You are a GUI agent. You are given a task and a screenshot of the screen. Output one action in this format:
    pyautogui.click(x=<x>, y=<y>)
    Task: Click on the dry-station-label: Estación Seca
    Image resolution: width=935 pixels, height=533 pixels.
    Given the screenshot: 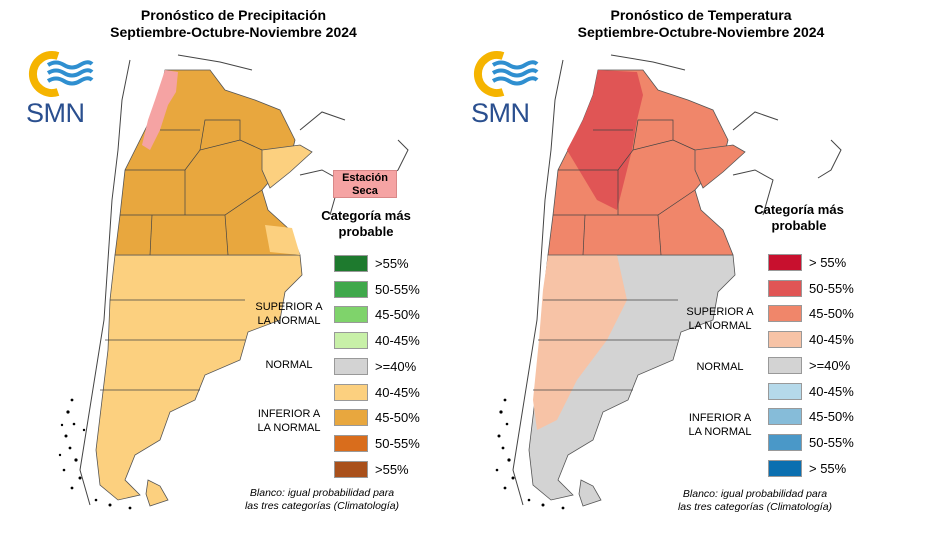 What is the action you would take?
    pyautogui.click(x=365, y=184)
    